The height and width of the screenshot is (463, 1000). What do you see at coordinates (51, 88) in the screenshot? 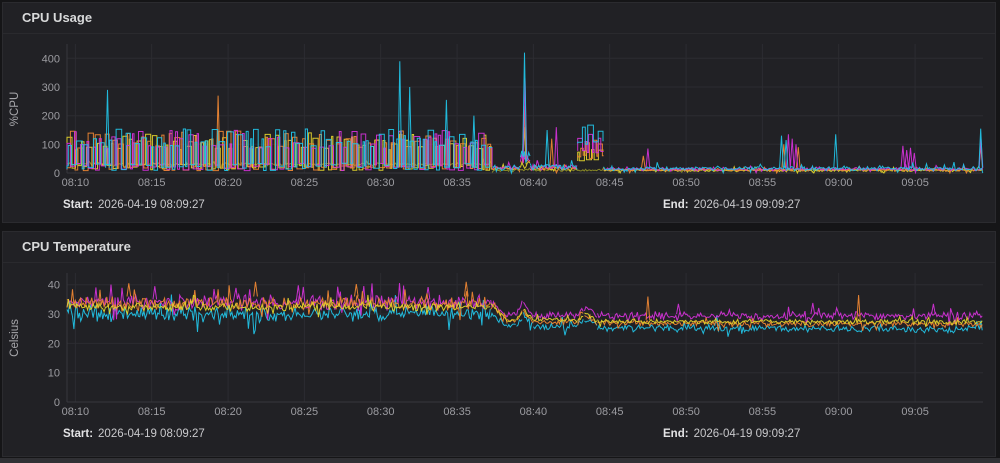
I see `svg-text: 300` at bounding box center [51, 88].